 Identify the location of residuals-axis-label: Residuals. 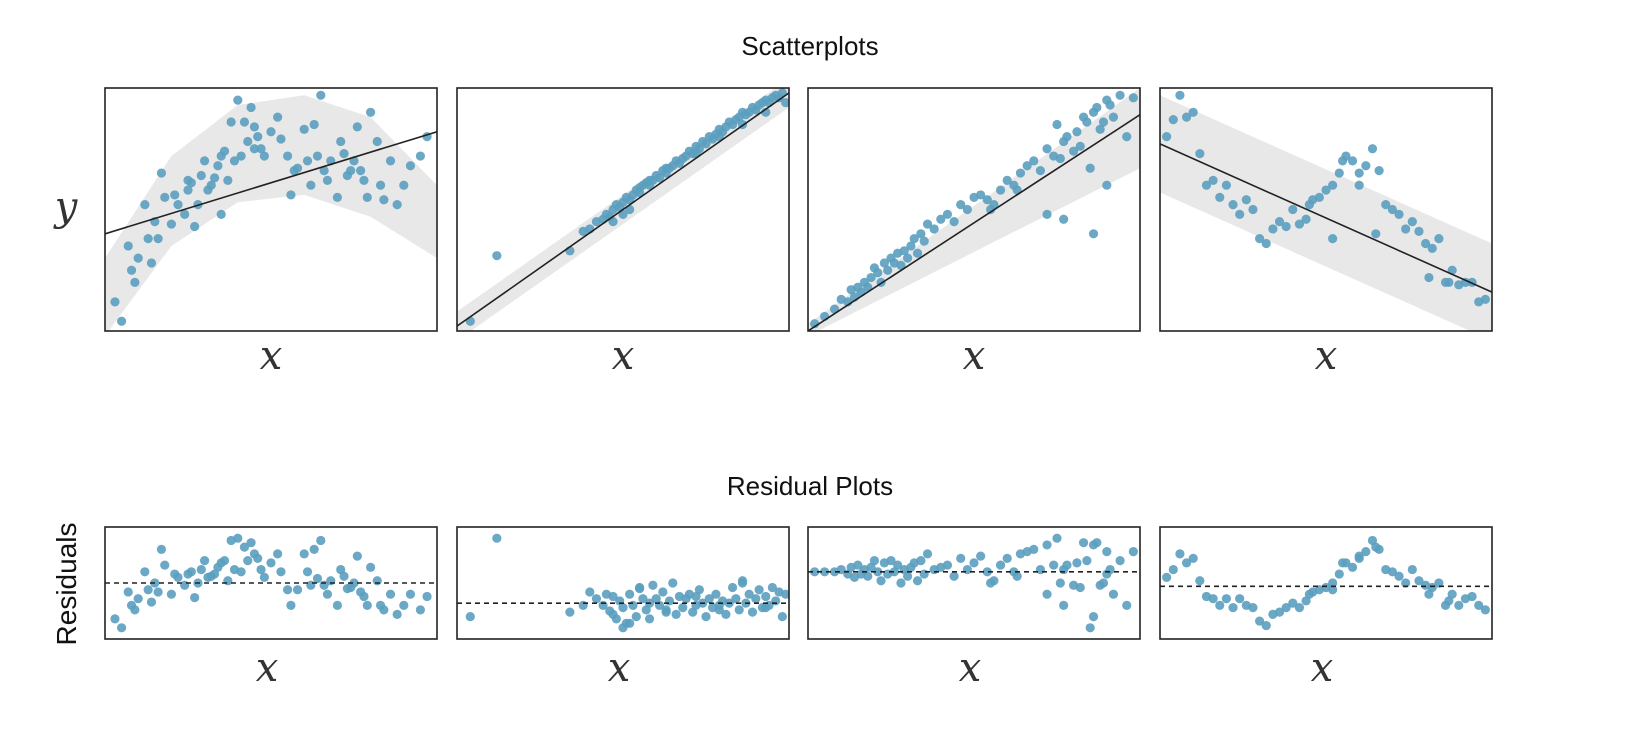
(66, 584).